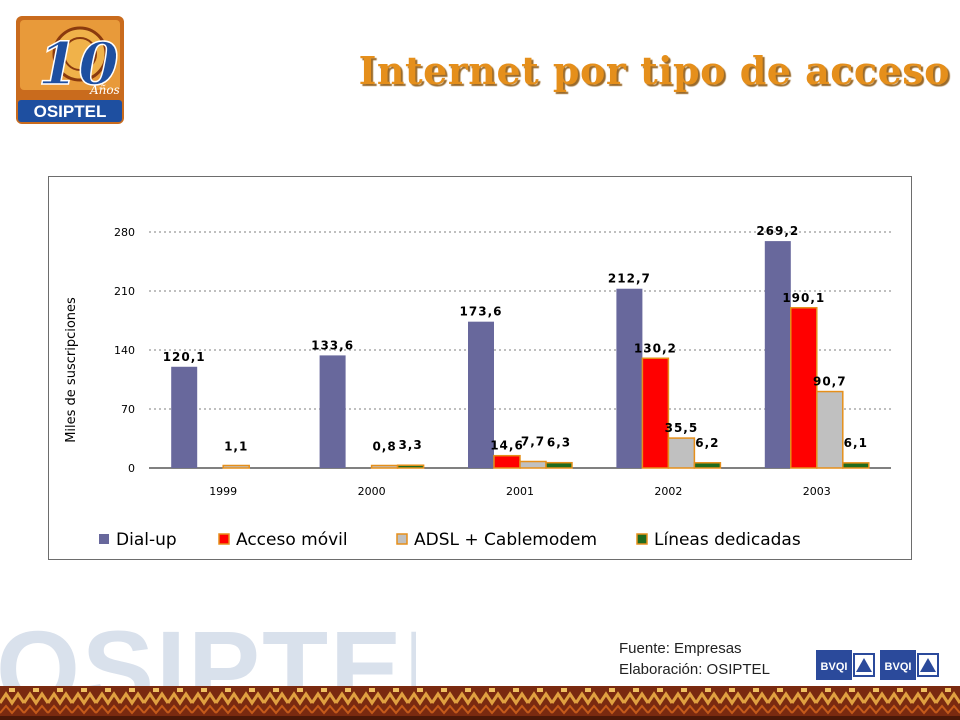  Describe the element at coordinates (70, 111) in the screenshot. I see `logo-brand: OSIPTEL` at that location.